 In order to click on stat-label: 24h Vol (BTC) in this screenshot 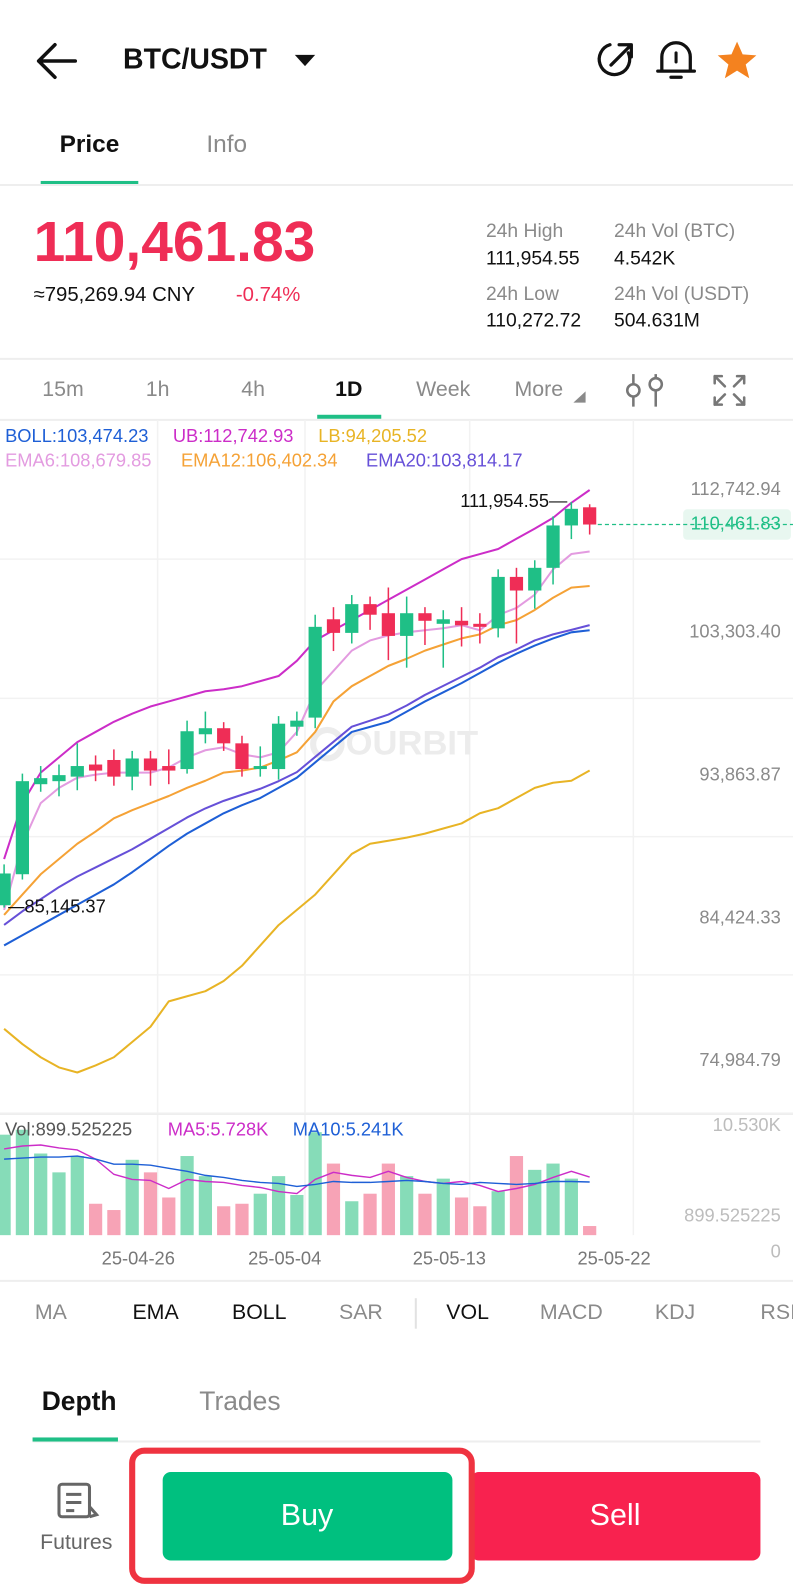, I will do `click(674, 231)`.